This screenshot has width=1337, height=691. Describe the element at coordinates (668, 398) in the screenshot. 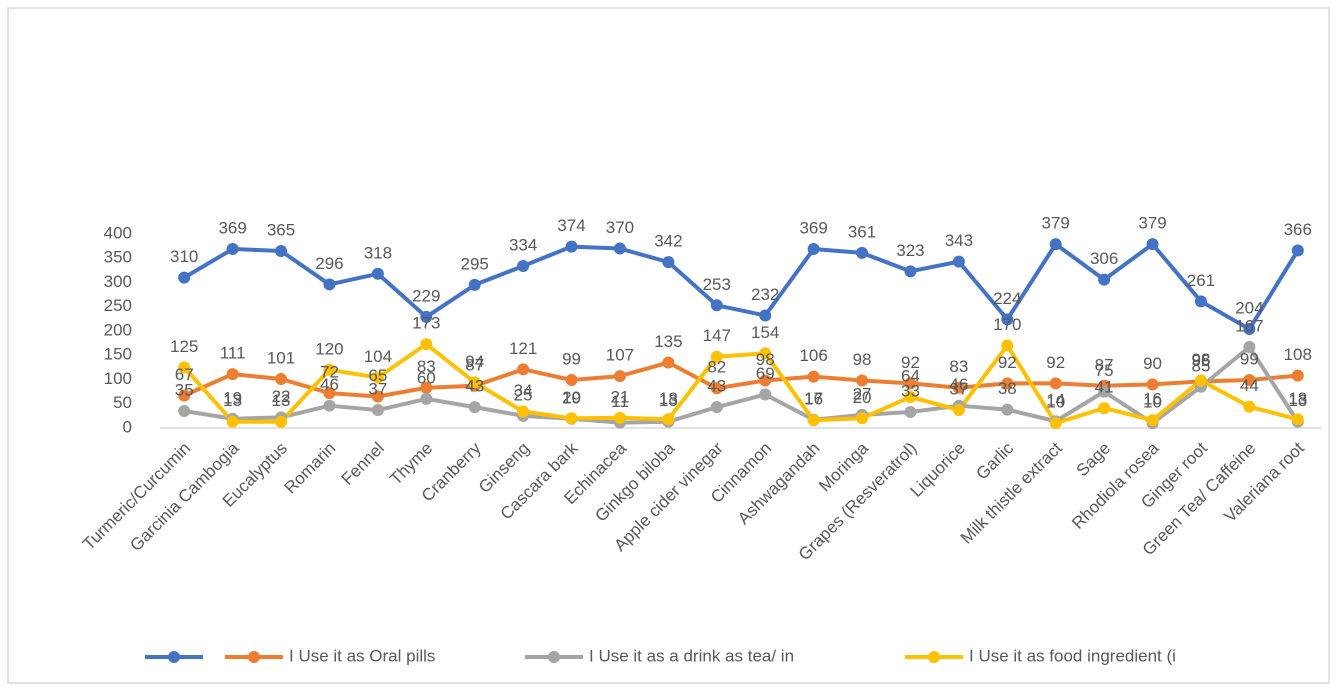

I see `data-label: 18` at that location.